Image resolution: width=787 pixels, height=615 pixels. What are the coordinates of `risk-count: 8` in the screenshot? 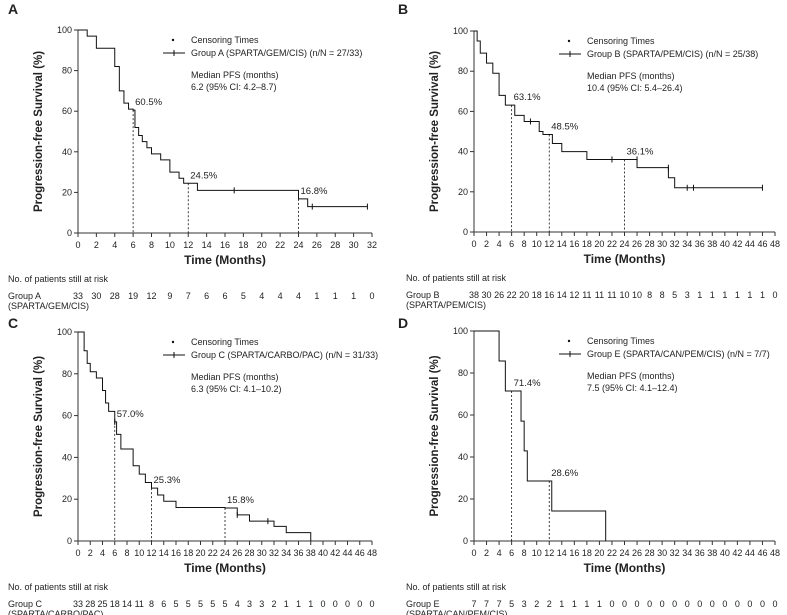 It's located at (662, 295).